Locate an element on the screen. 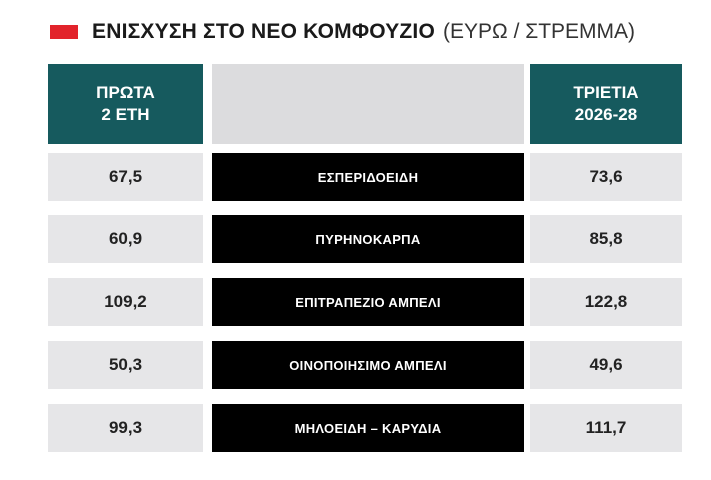 The height and width of the screenshot is (480, 711). title-unit: (ΕΥΡΩ / ΣΤΡΕΜΜΑ) is located at coordinates (539, 31).